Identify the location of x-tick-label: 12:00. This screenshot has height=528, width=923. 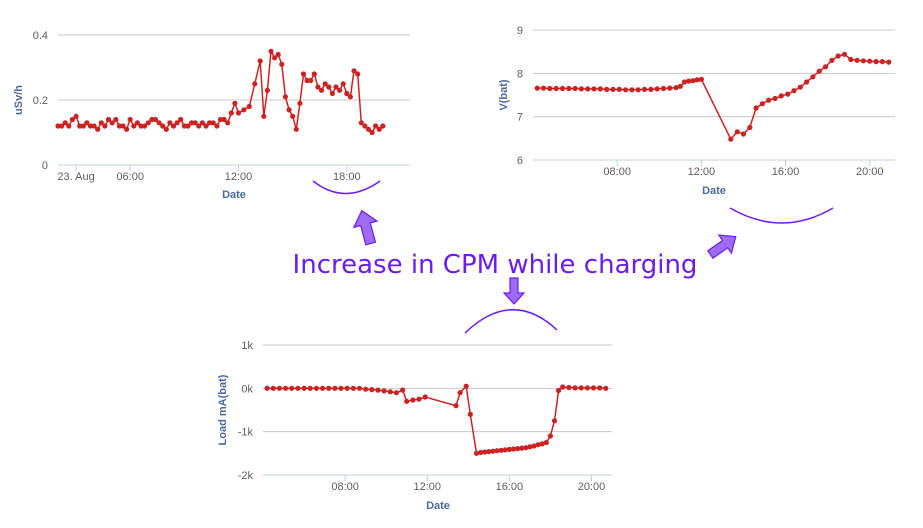
(427, 487).